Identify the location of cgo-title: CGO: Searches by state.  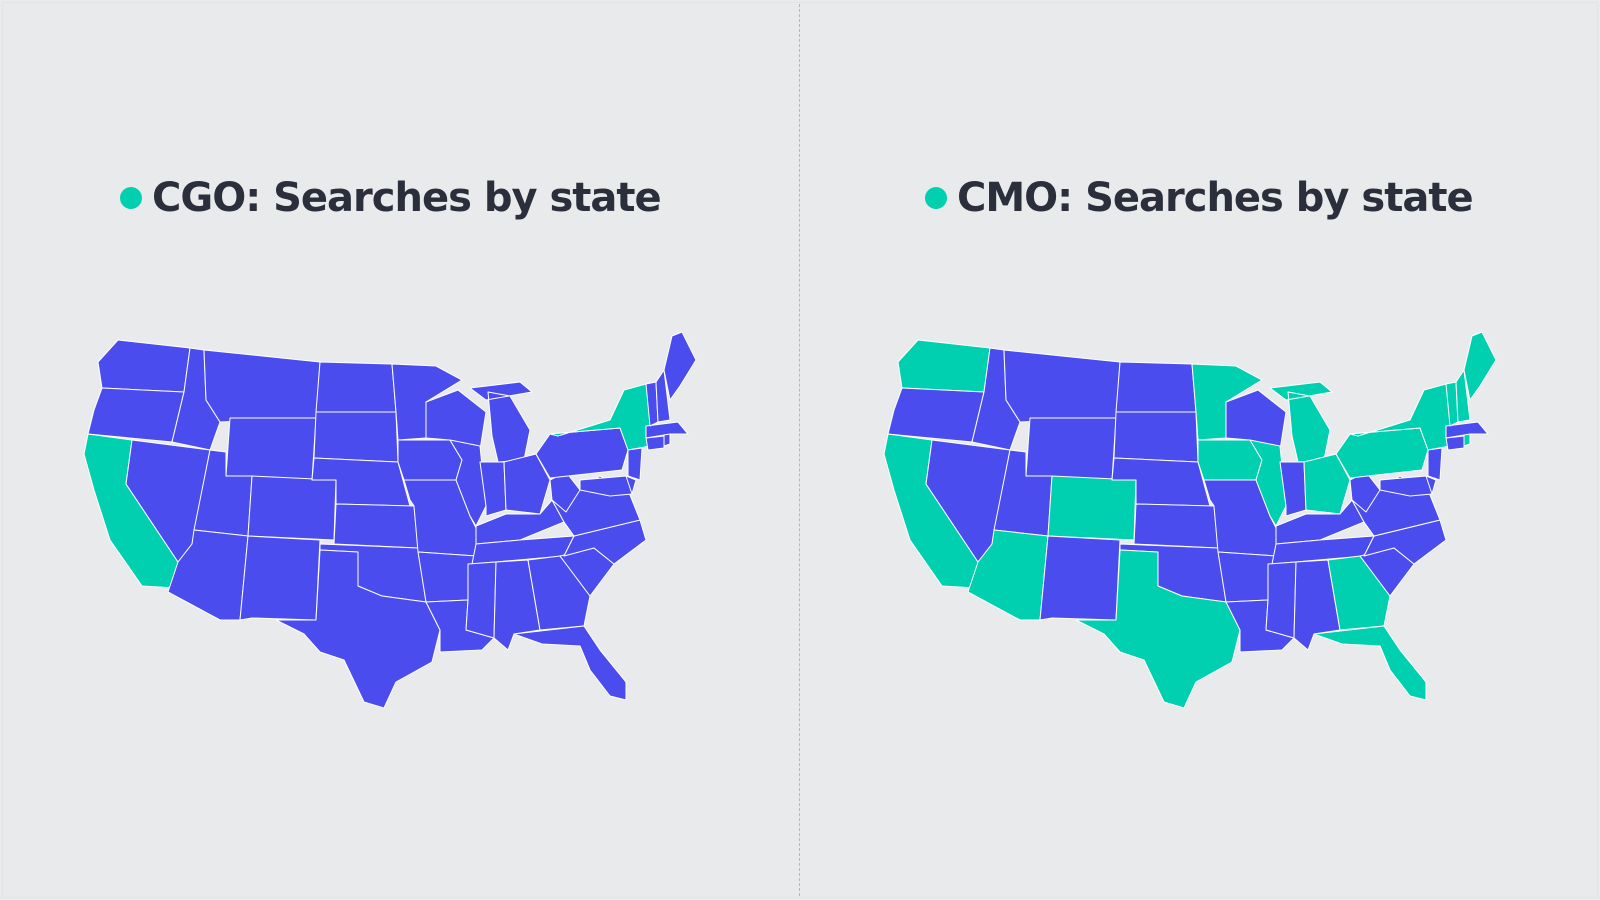
(391, 198).